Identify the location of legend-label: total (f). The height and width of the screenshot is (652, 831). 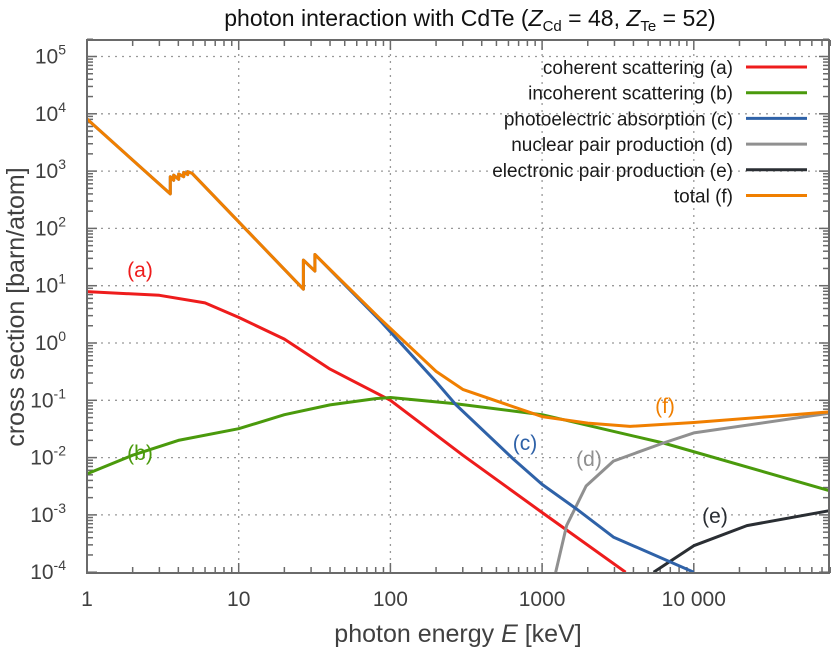
(703, 197).